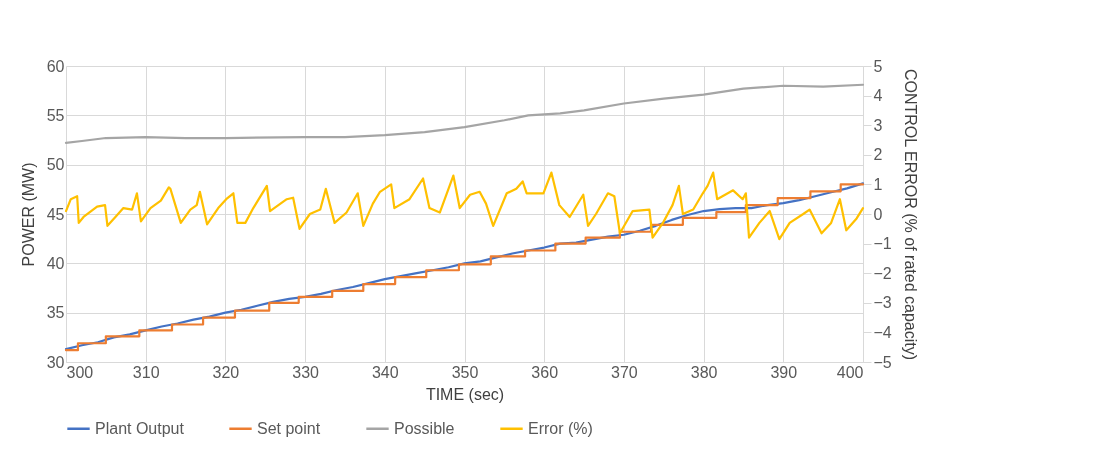 This screenshot has height=462, width=1096. What do you see at coordinates (850, 372) in the screenshot?
I see `x-tick-label: 400` at bounding box center [850, 372].